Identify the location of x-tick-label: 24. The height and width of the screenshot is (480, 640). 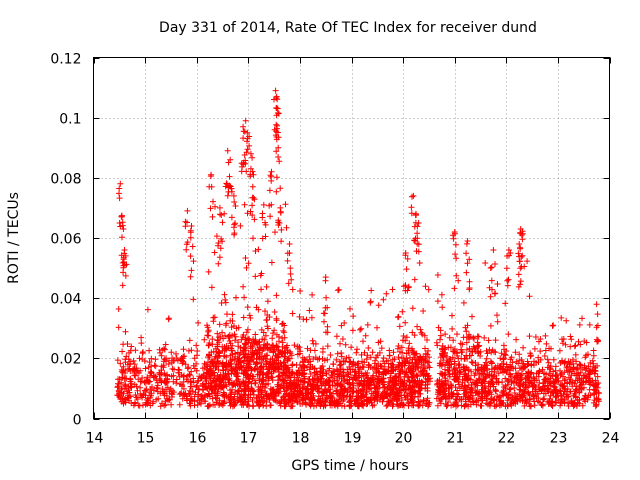
(611, 439).